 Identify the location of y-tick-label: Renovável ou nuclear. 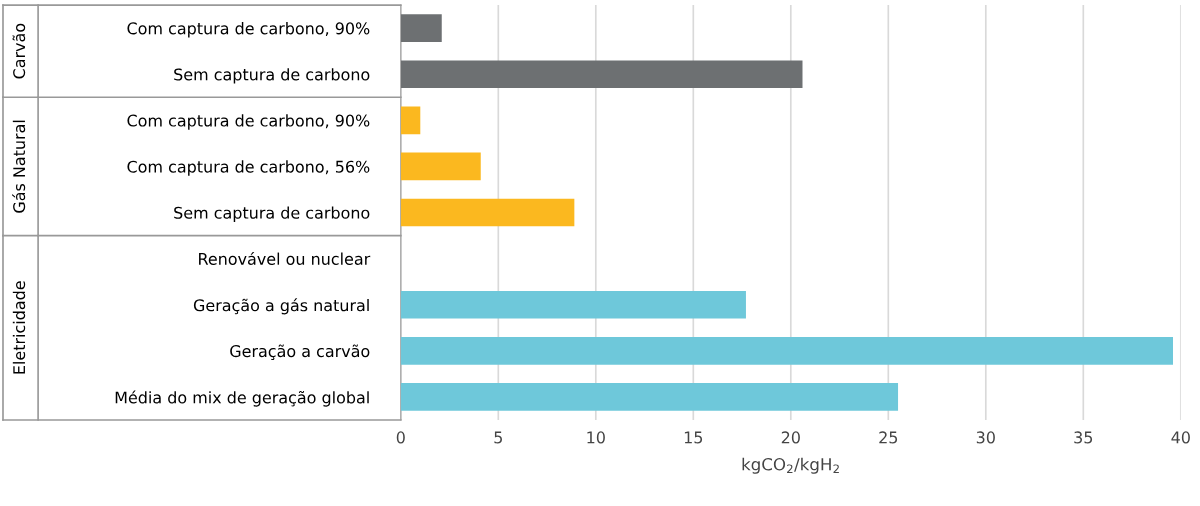
(285, 258).